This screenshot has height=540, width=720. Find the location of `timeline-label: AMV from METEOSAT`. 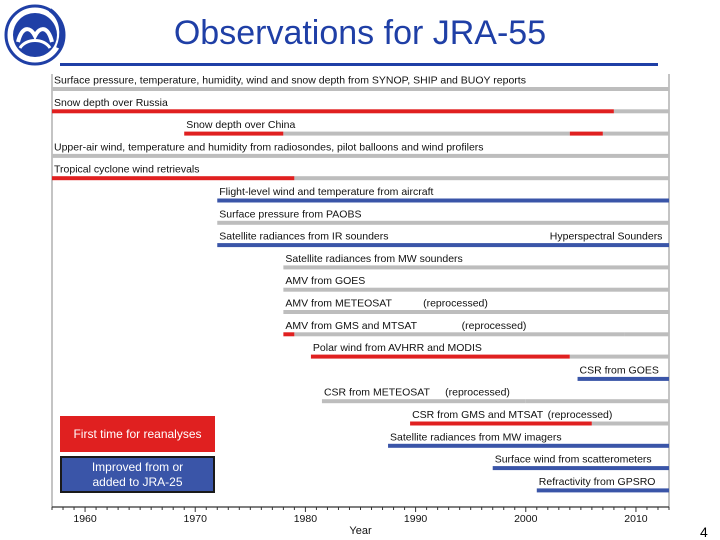

timeline-label: AMV from METEOSAT is located at coordinates (338, 304).